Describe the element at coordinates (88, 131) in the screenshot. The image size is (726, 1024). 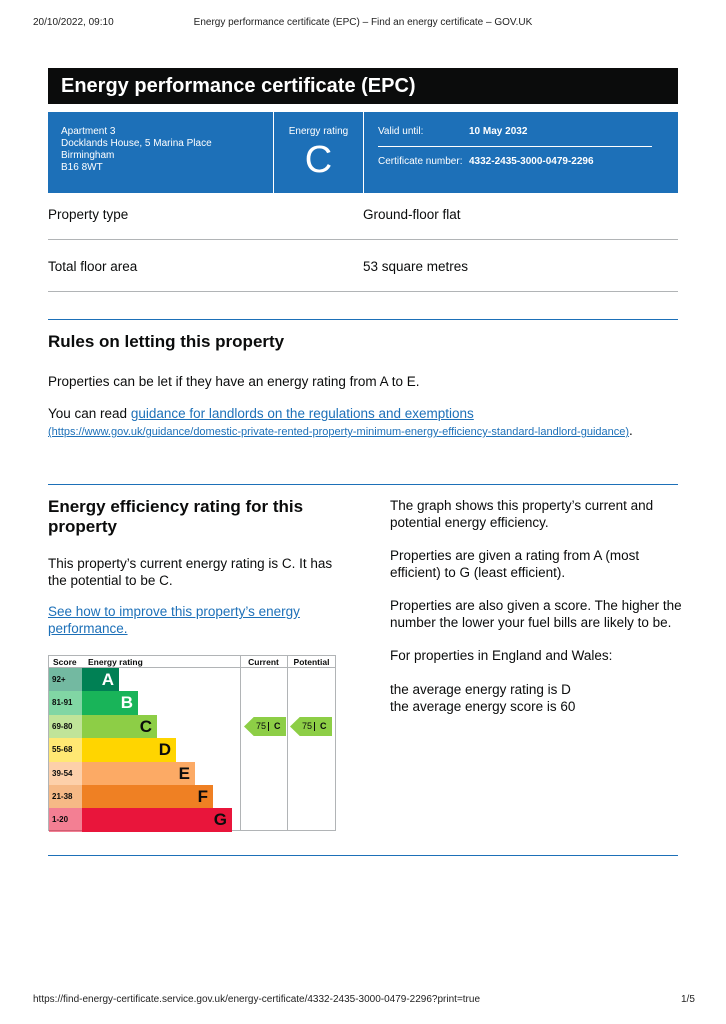
I see `address-line: Apartment 3` at that location.